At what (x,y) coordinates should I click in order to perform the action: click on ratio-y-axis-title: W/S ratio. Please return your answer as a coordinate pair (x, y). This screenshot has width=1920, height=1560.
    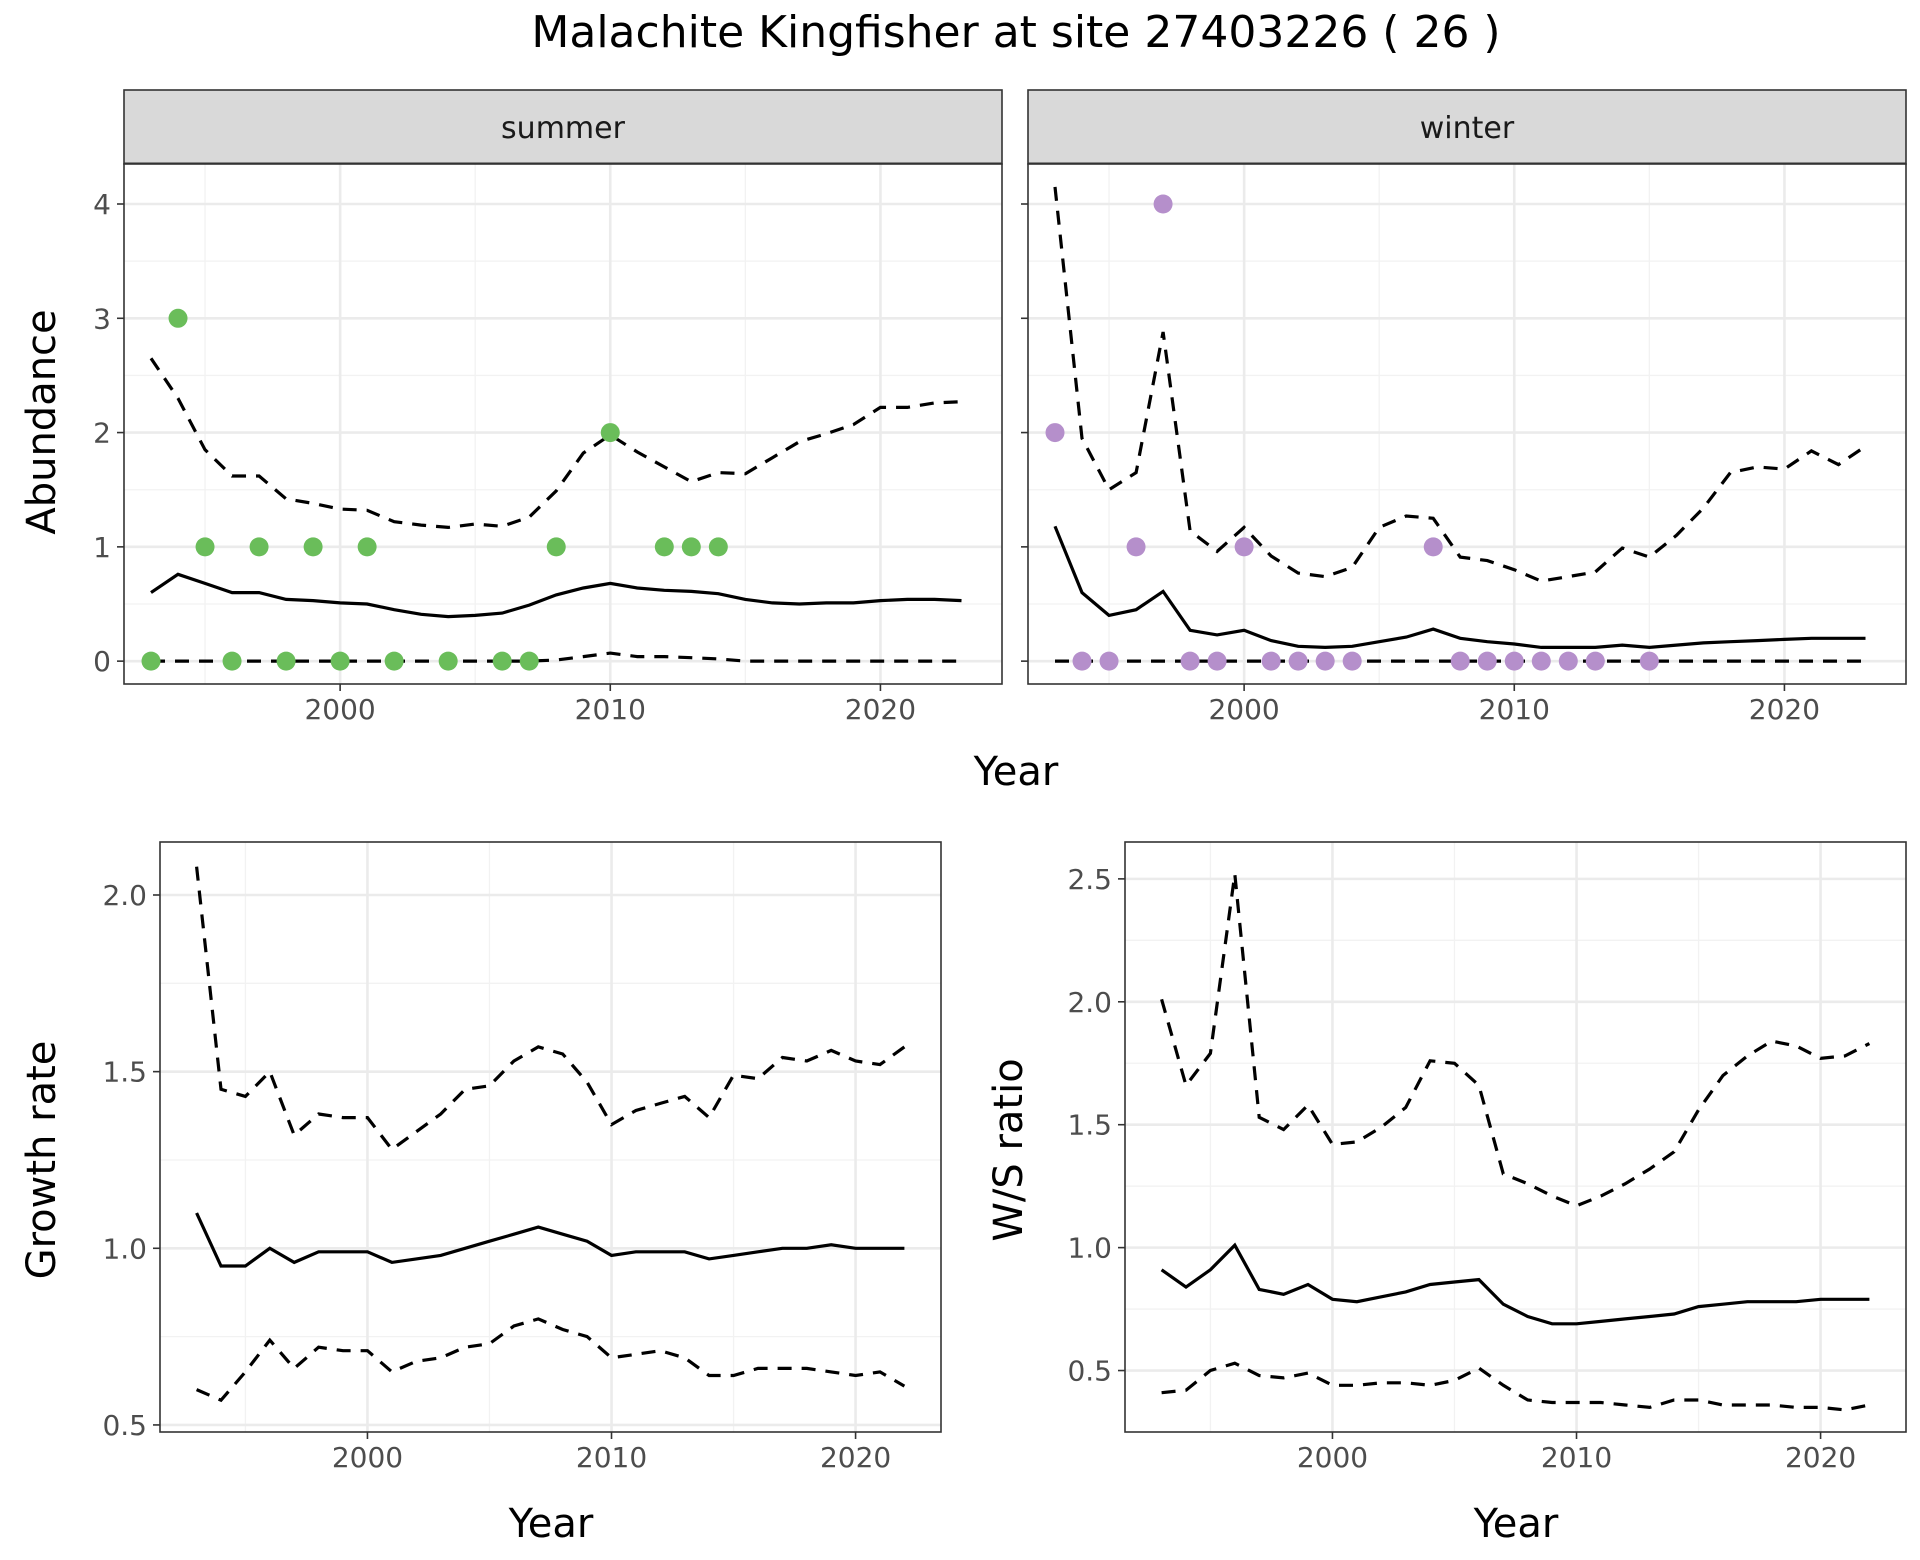
    Looking at the image, I should click on (1009, 1149).